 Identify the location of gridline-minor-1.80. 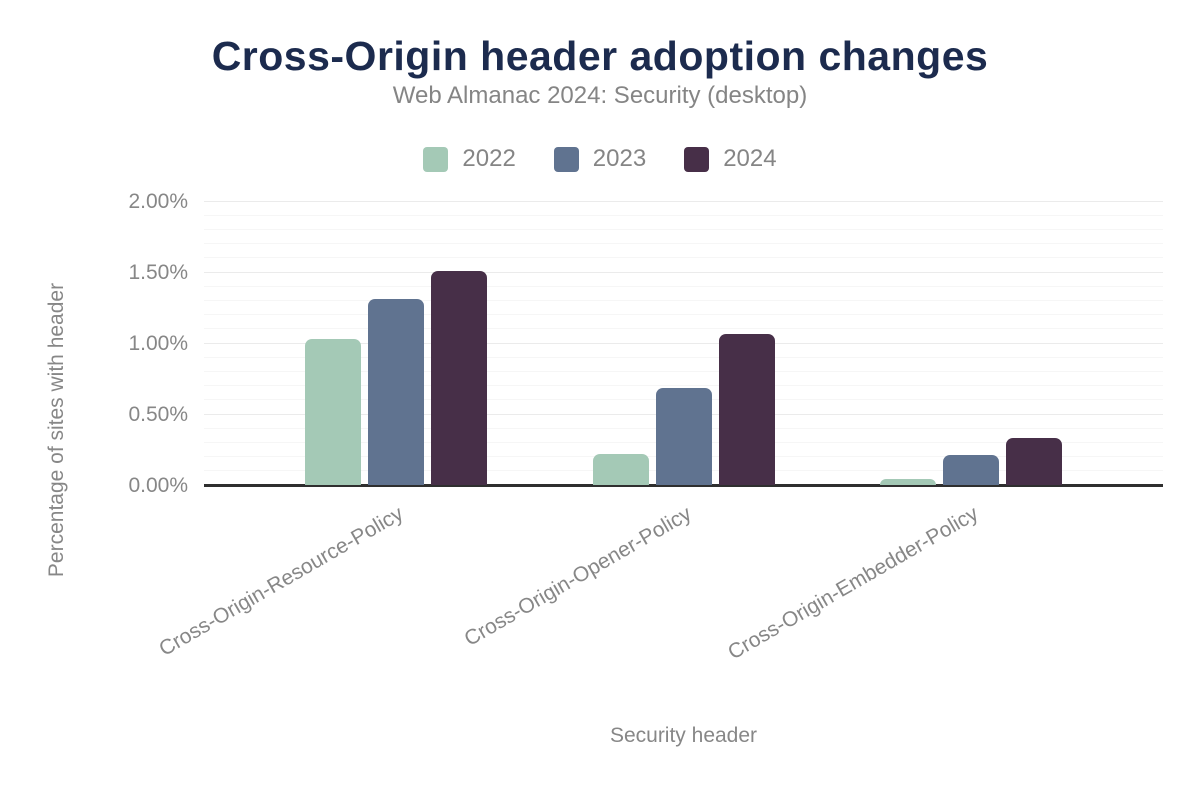
(683, 229).